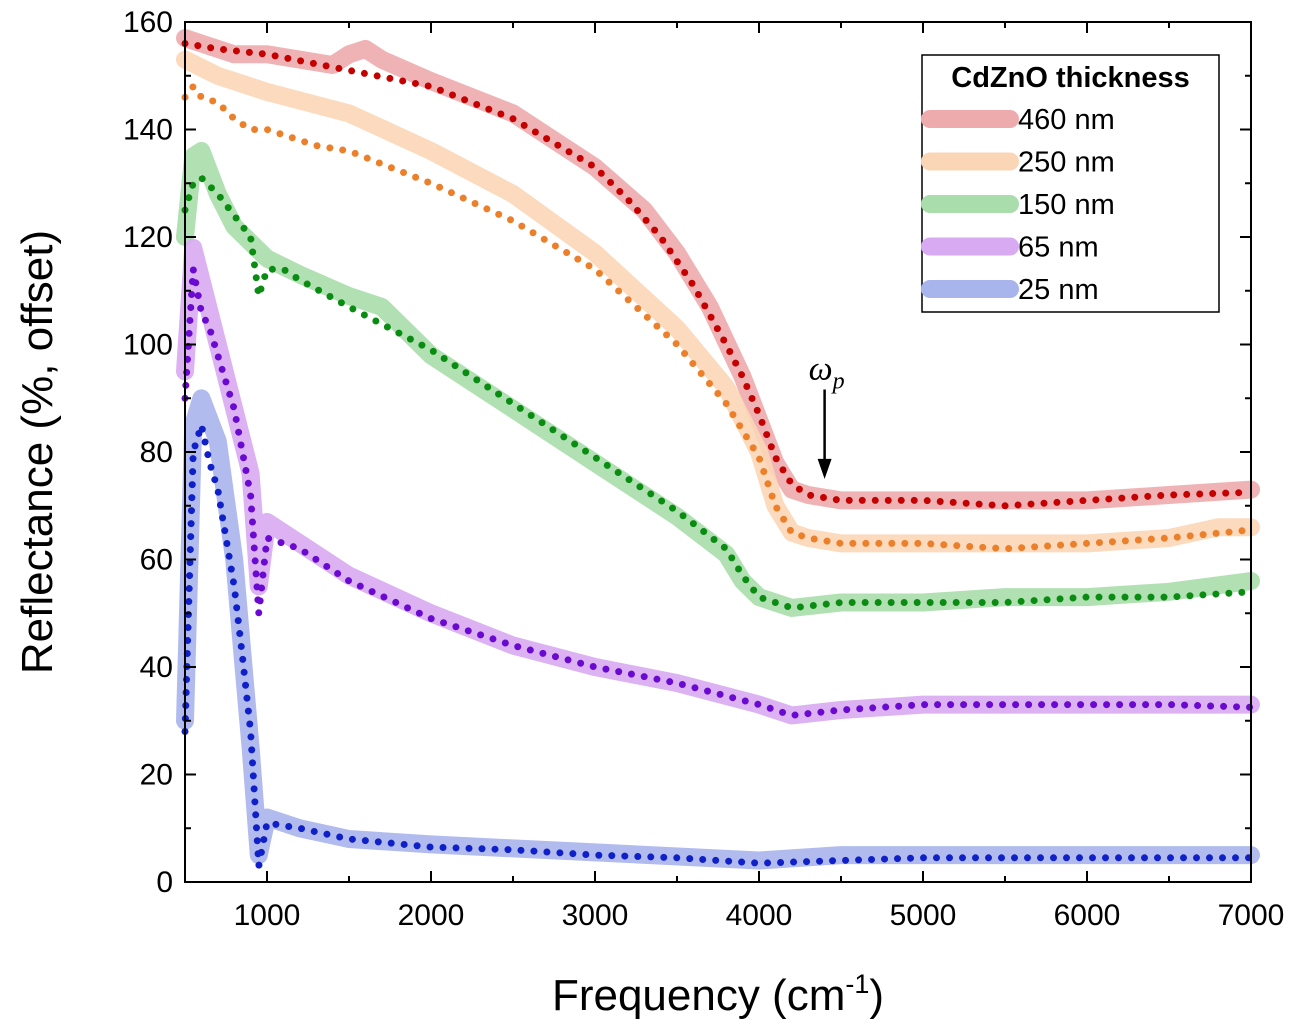  Describe the element at coordinates (876, 995) in the screenshot. I see `x-axis-title-suffix: )` at that location.